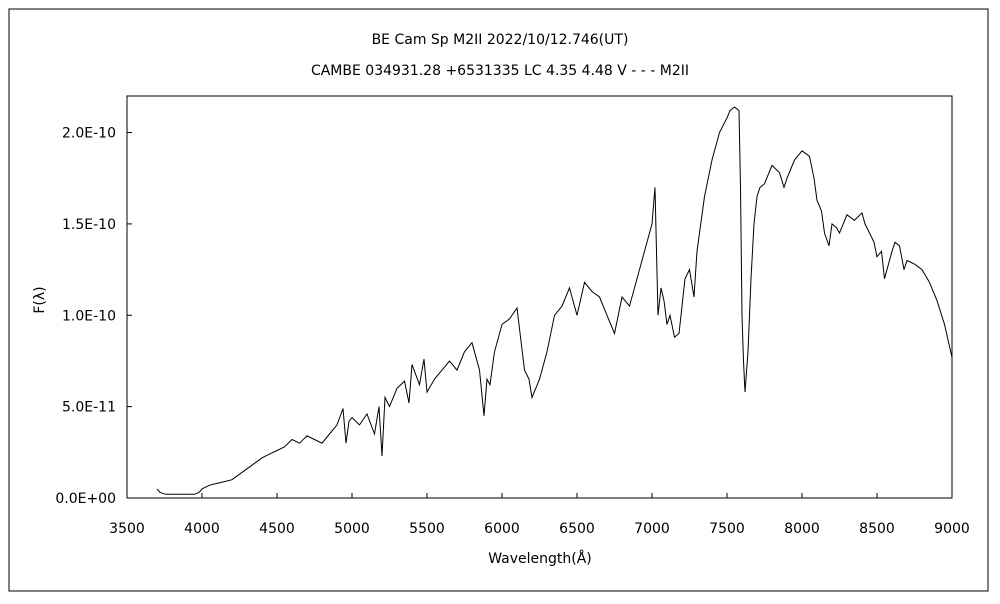 This screenshot has width=1000, height=604. What do you see at coordinates (89, 408) in the screenshot?
I see `y-tick-label: 5.0E-11` at bounding box center [89, 408].